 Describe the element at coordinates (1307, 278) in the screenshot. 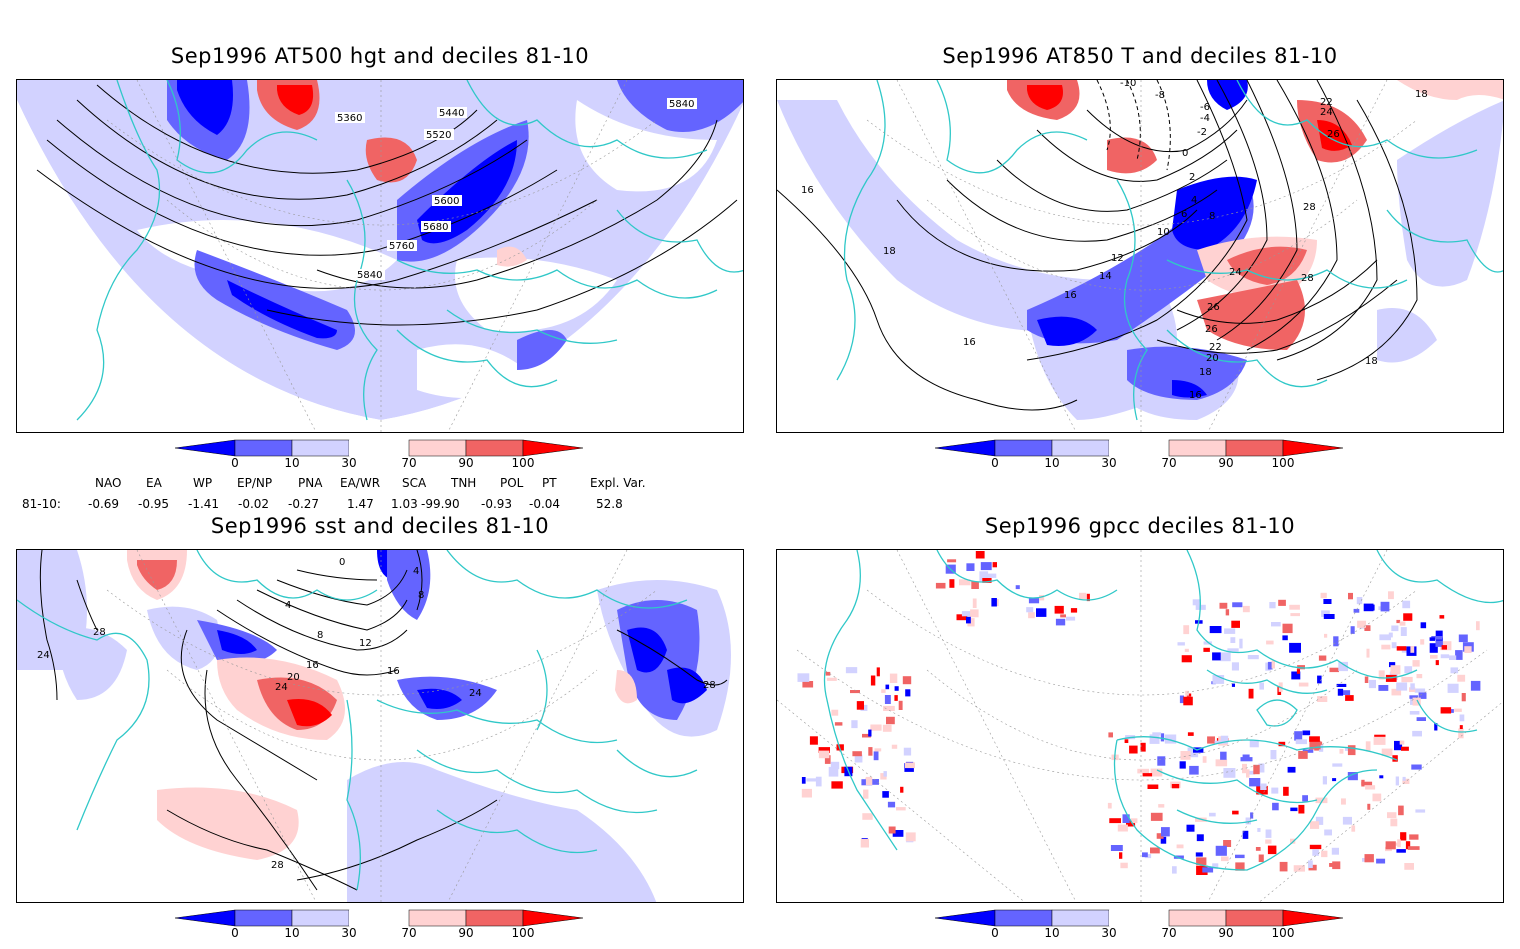

I see `contour-label: 28` at that location.